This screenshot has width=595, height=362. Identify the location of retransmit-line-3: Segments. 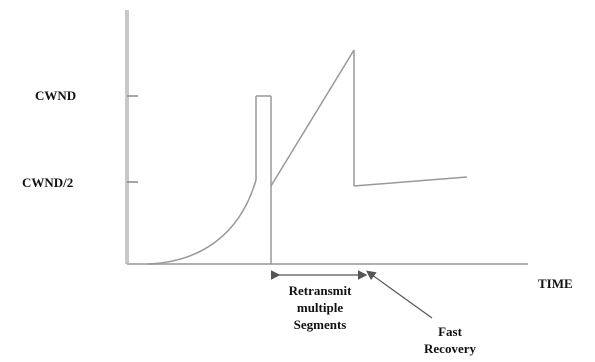
(320, 324).